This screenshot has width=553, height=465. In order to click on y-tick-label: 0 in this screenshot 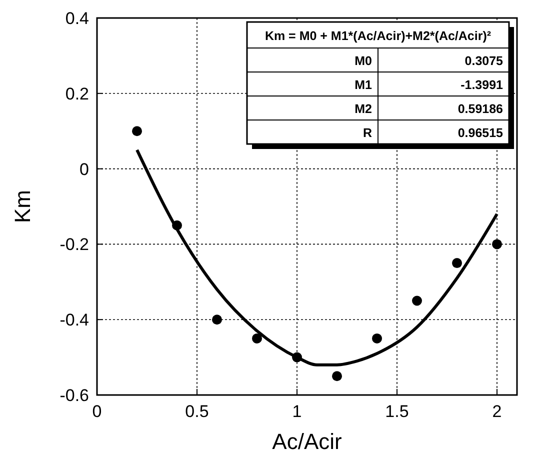, I will do `click(84, 169)`.